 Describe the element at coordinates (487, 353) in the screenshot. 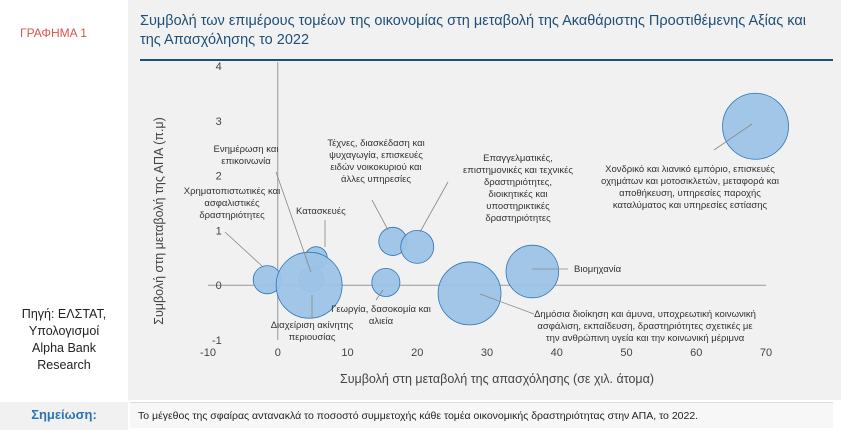

I see `x-tick-label: 30` at that location.